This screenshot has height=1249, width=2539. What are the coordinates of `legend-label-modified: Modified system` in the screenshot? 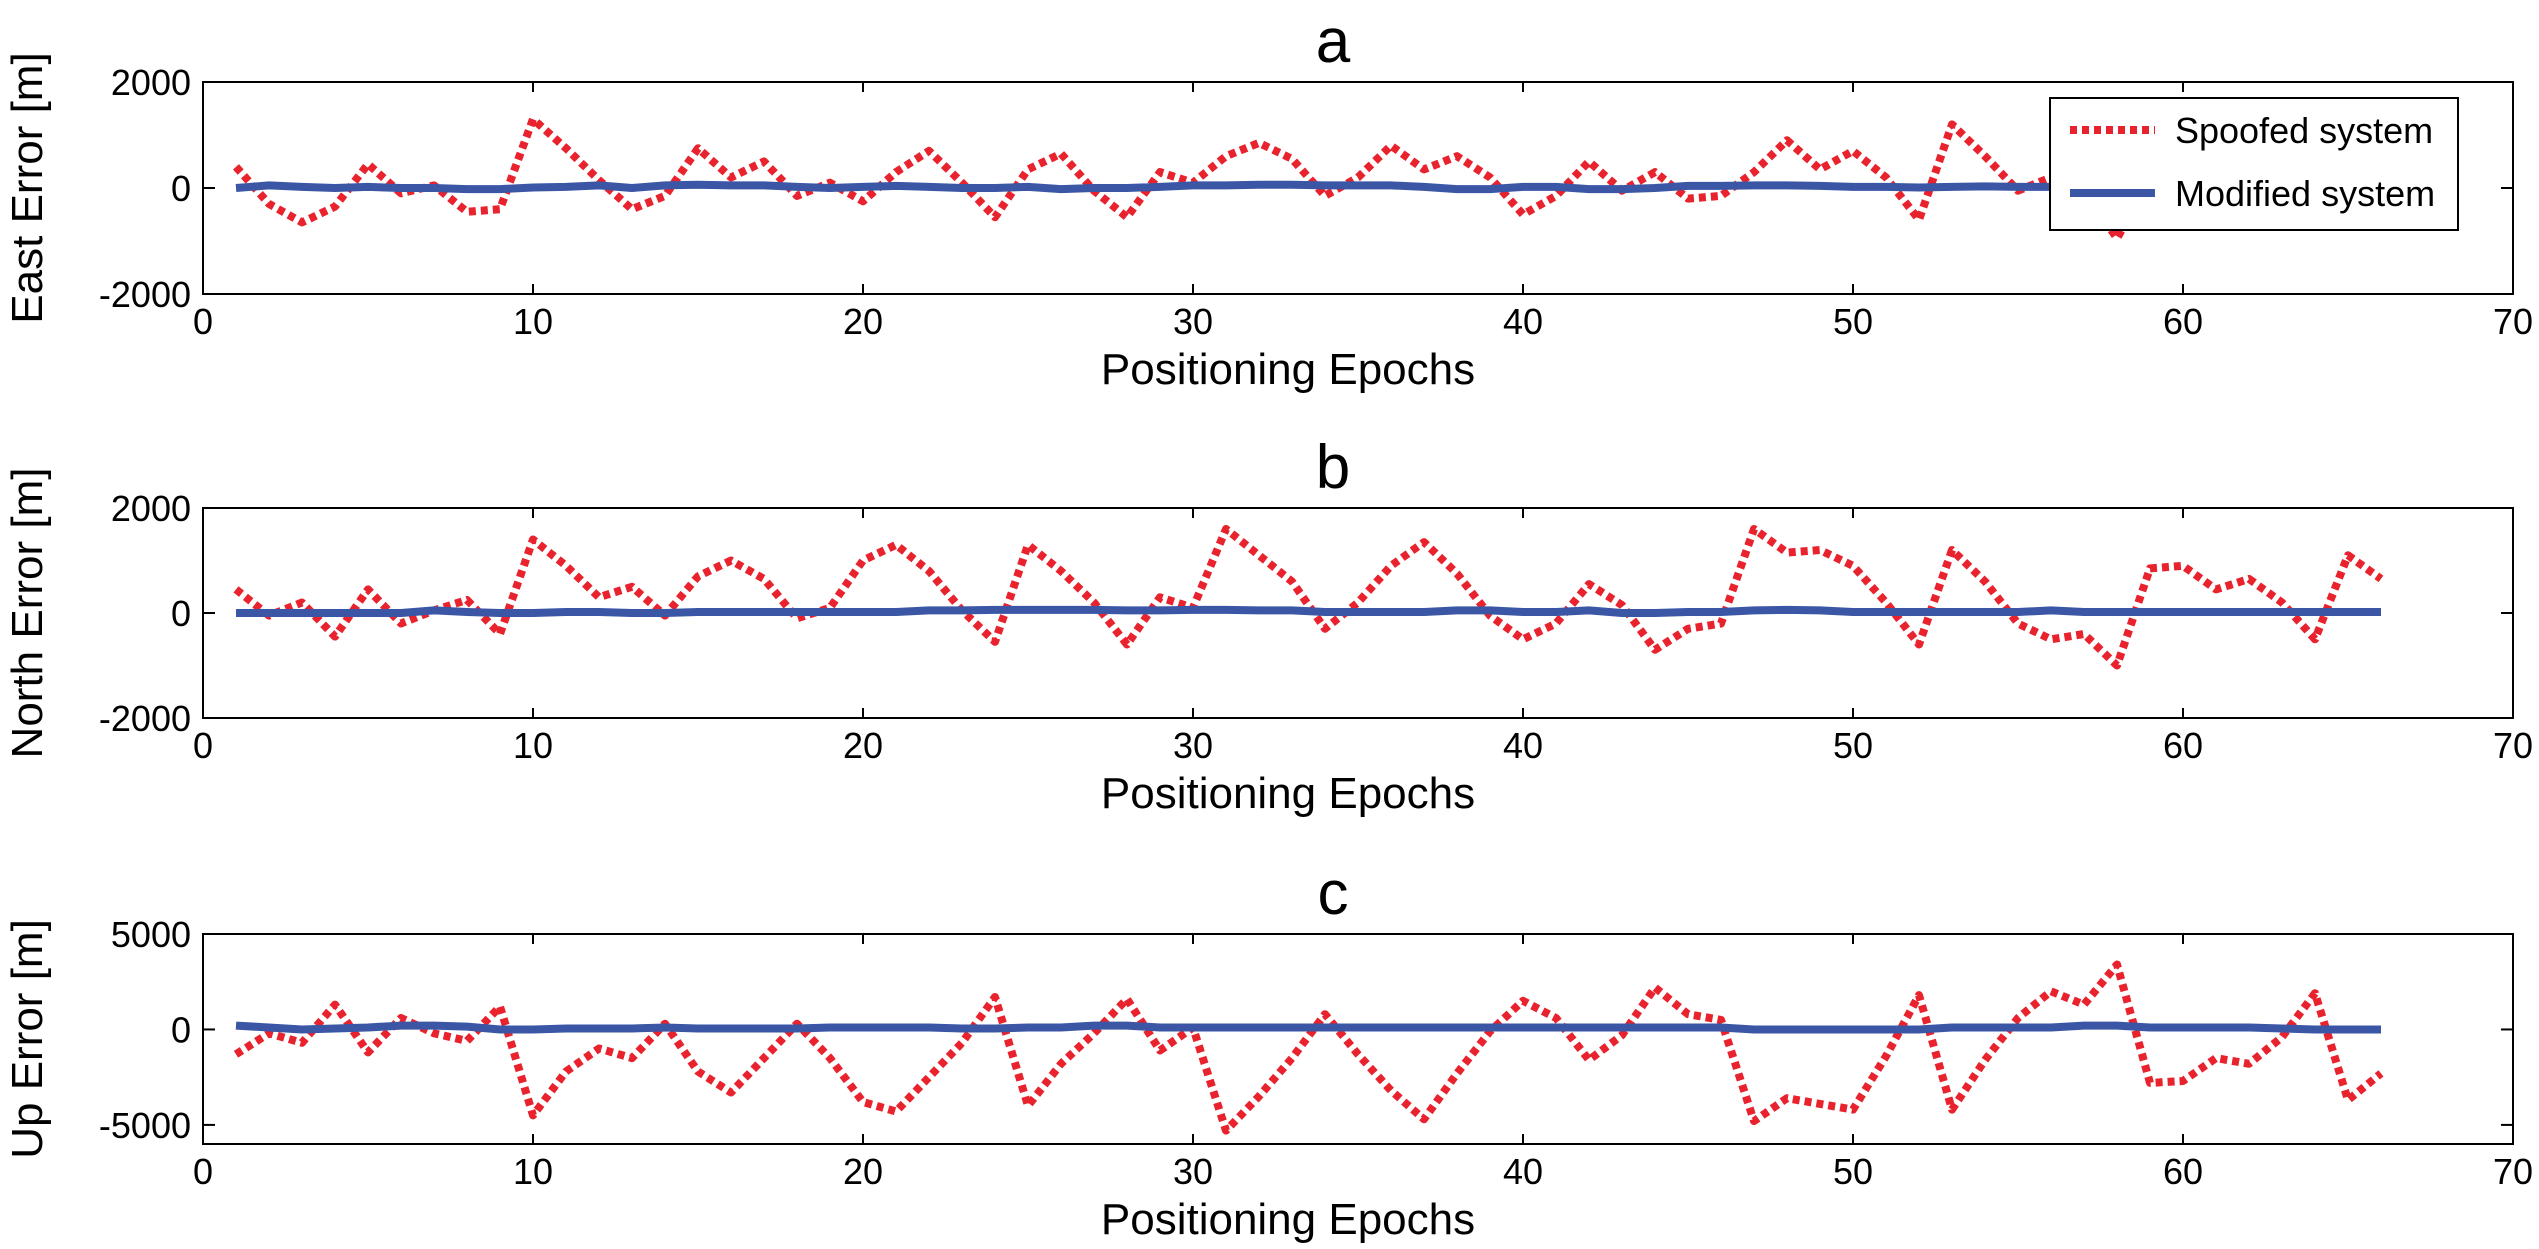 It's located at (2305, 193).